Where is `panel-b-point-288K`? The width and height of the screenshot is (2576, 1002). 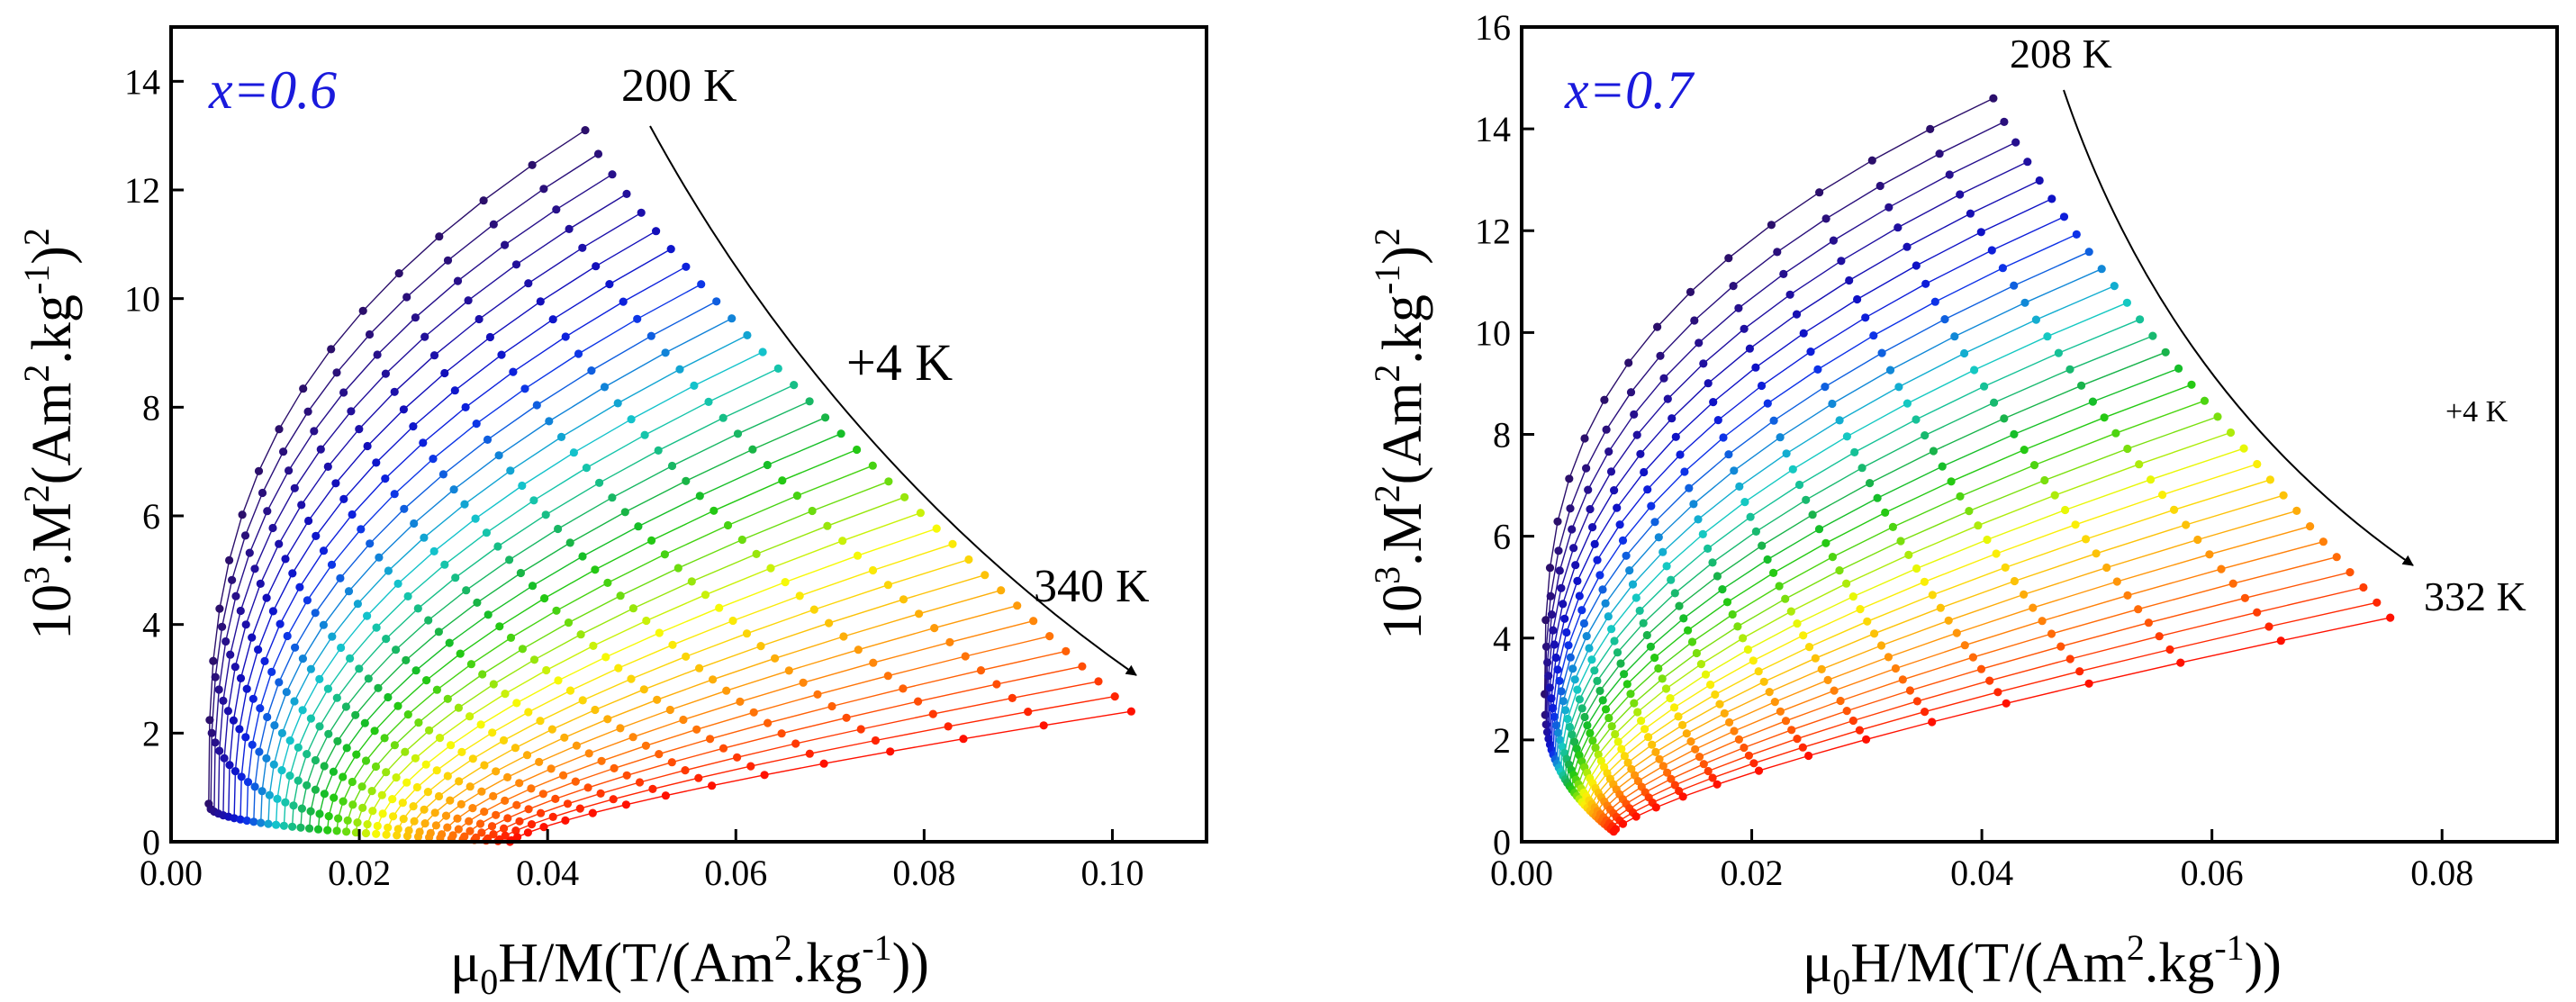 panel-b-point-288K is located at coordinates (1600, 760).